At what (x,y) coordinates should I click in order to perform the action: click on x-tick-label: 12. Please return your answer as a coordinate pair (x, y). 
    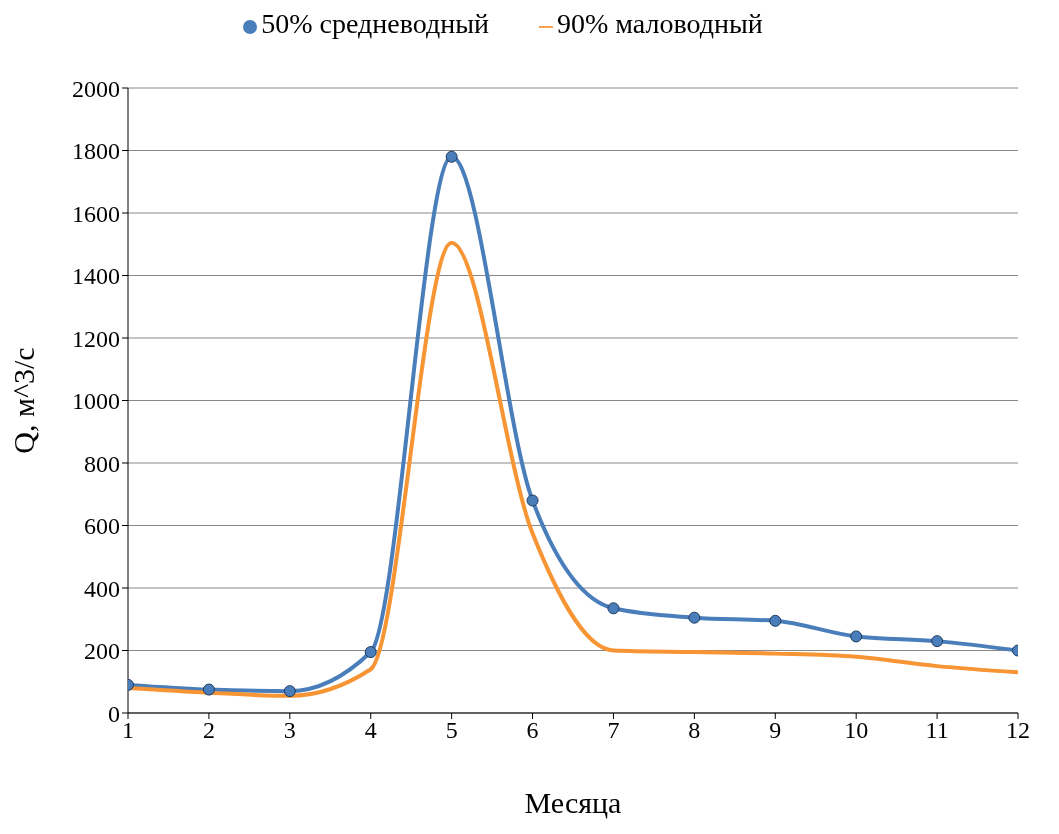
    Looking at the image, I should click on (1018, 730).